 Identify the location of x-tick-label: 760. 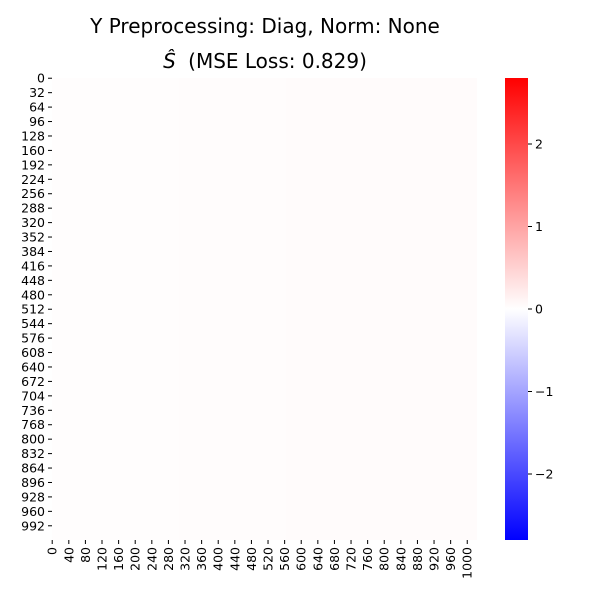
(367, 559).